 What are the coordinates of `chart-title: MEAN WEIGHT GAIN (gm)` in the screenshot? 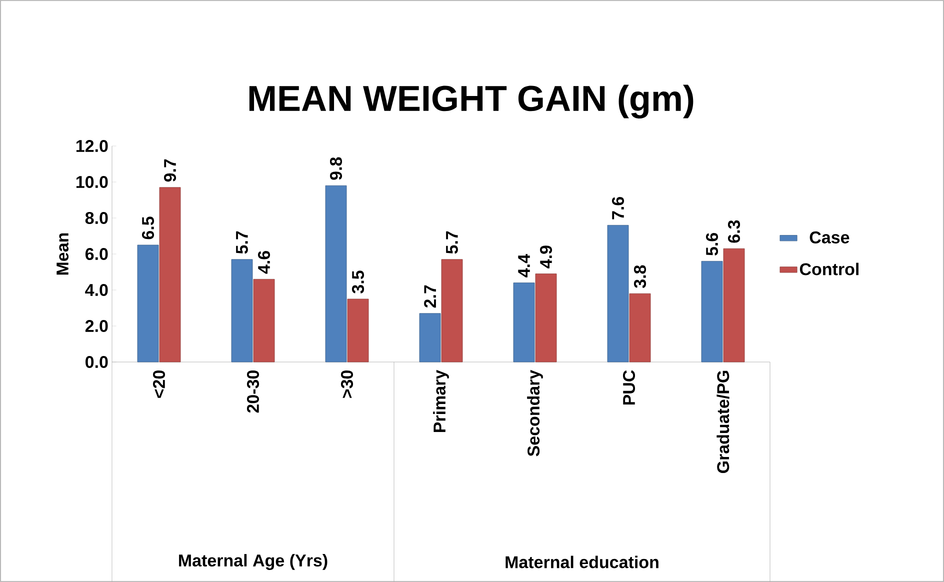 It's located at (471, 101).